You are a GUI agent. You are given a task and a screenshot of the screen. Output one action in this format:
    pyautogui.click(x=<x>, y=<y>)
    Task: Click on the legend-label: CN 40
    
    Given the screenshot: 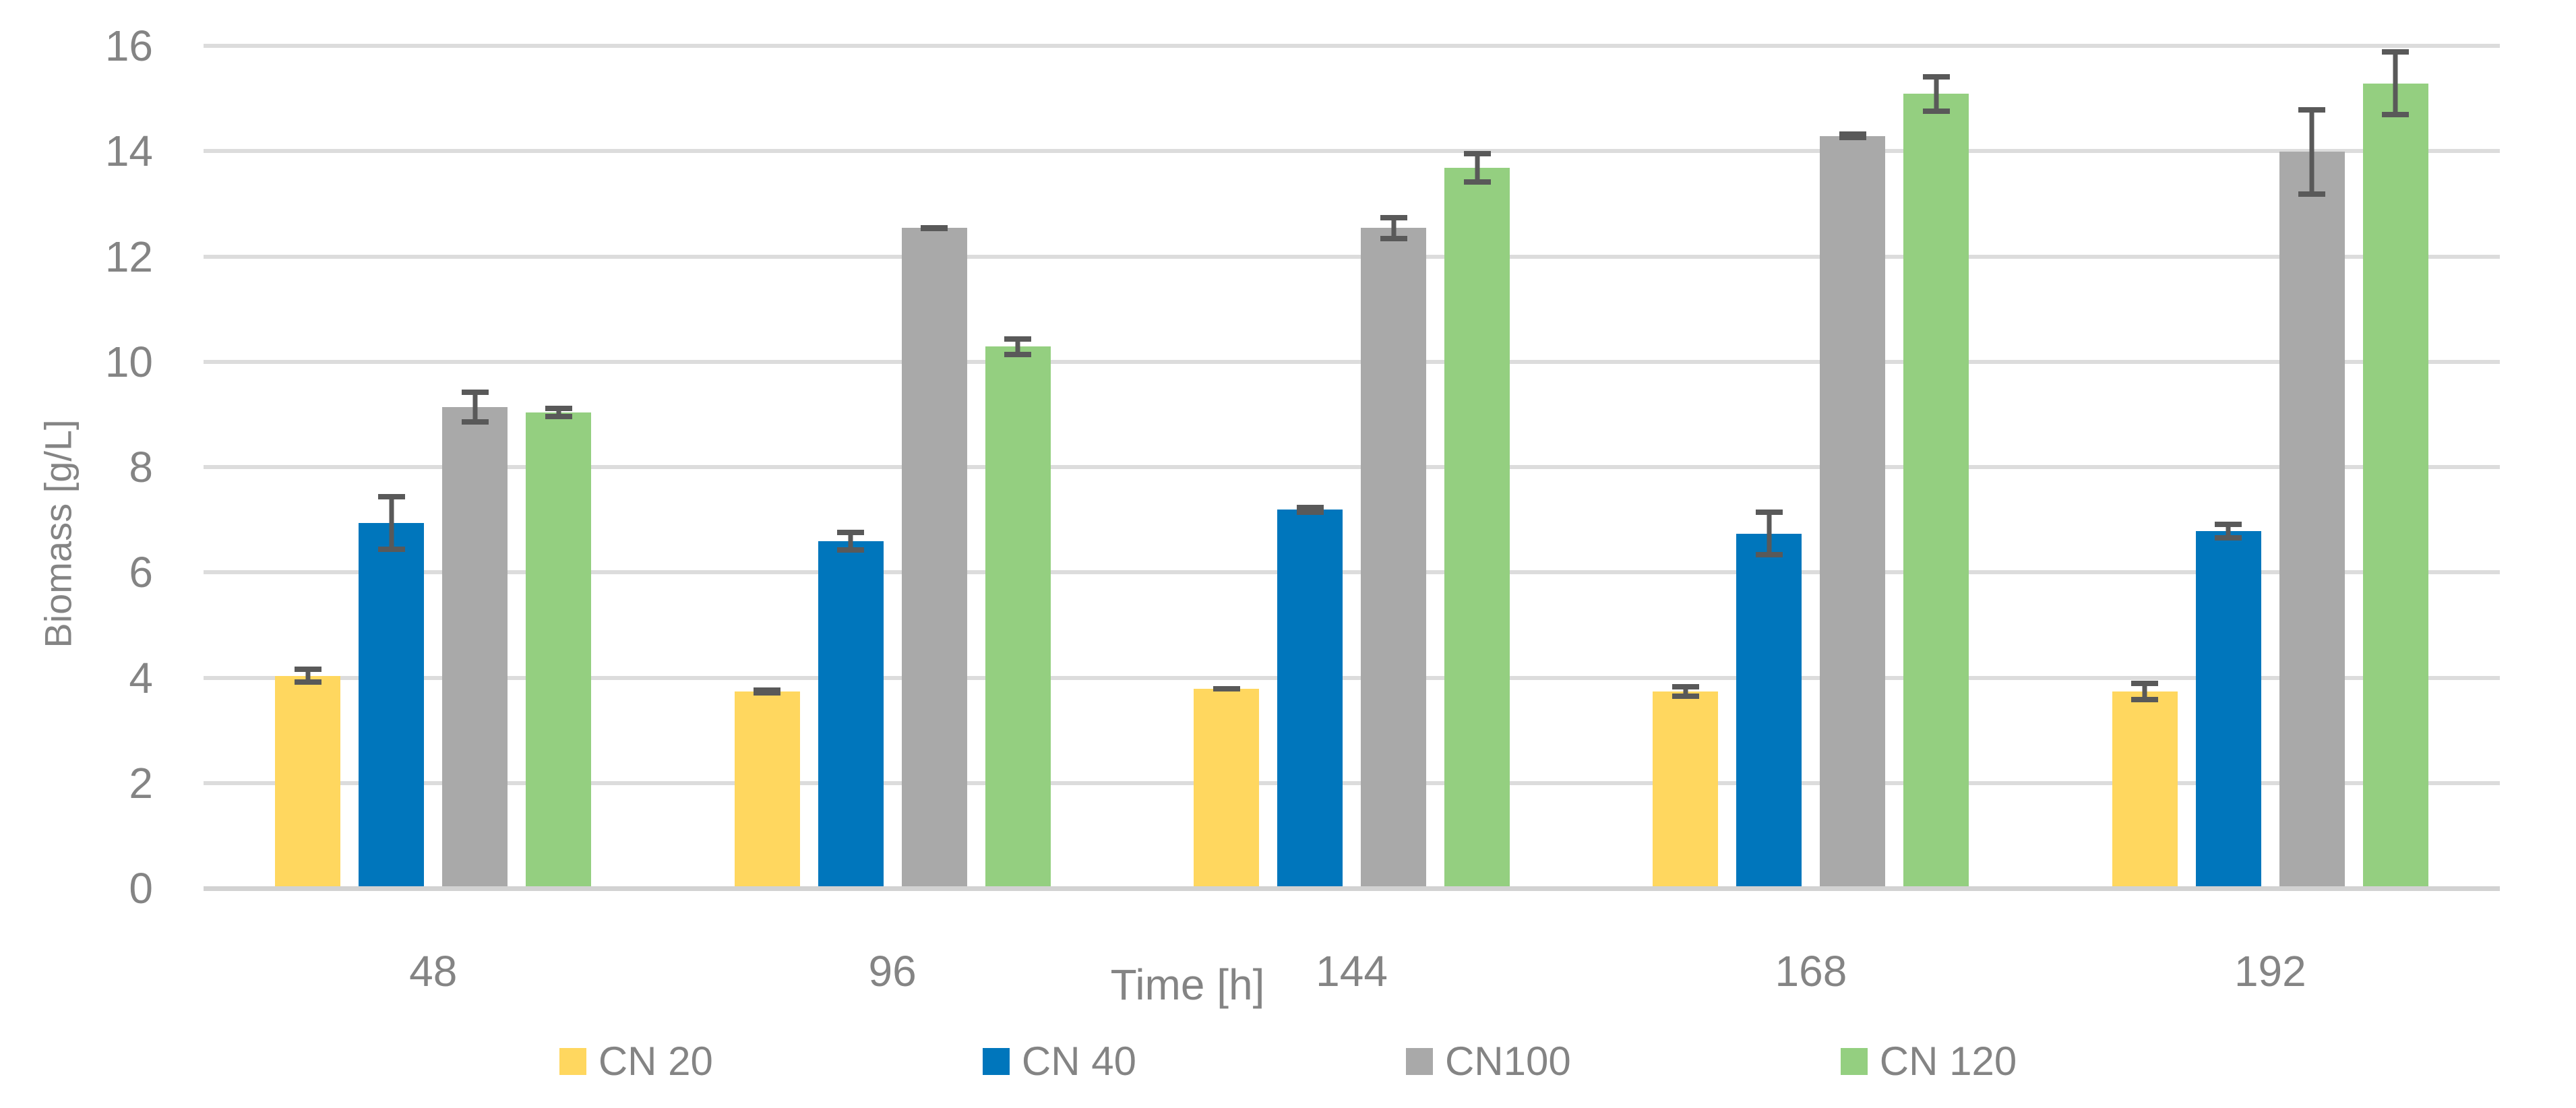 What is the action you would take?
    pyautogui.click(x=1078, y=1061)
    